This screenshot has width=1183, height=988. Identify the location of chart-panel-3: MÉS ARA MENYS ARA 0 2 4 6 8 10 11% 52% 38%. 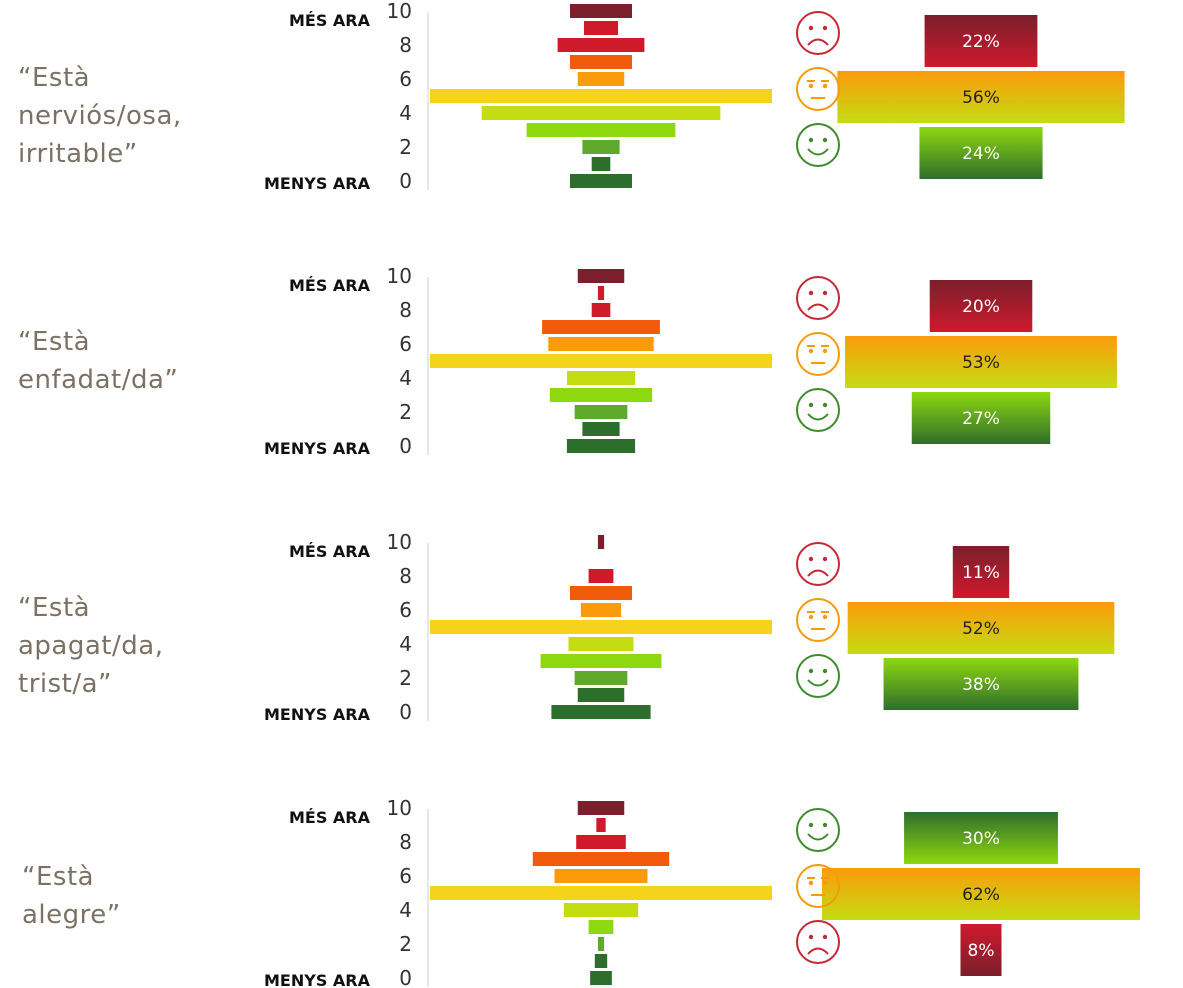
(689, 627).